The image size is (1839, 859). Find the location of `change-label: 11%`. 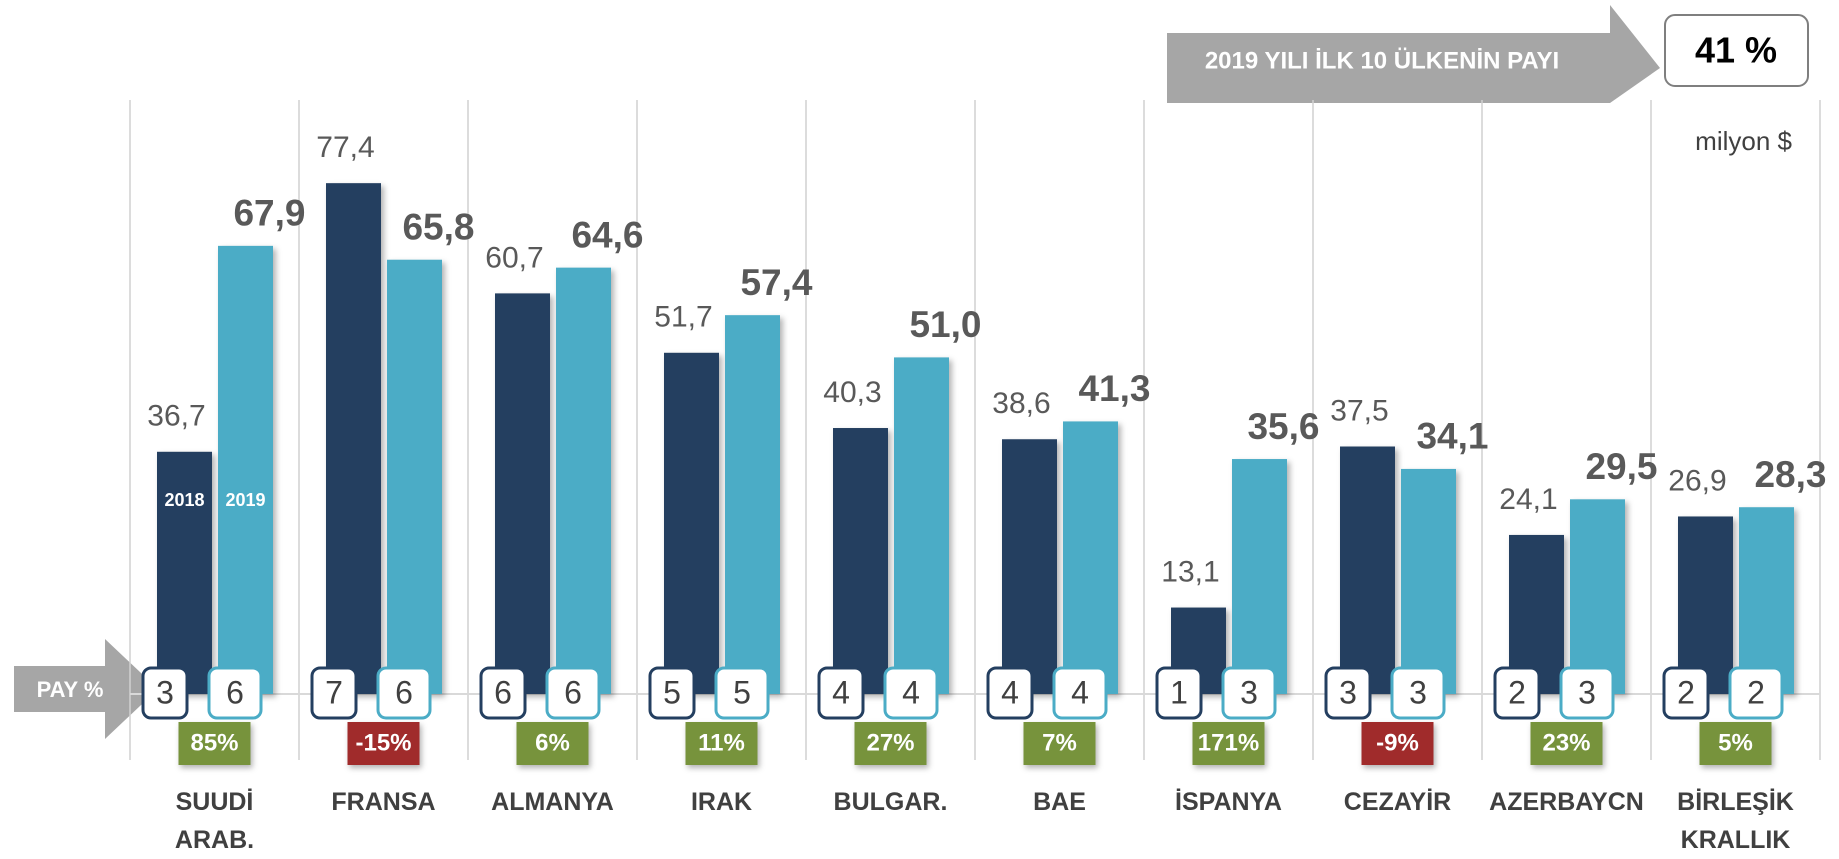

change-label: 11% is located at coordinates (721, 742).